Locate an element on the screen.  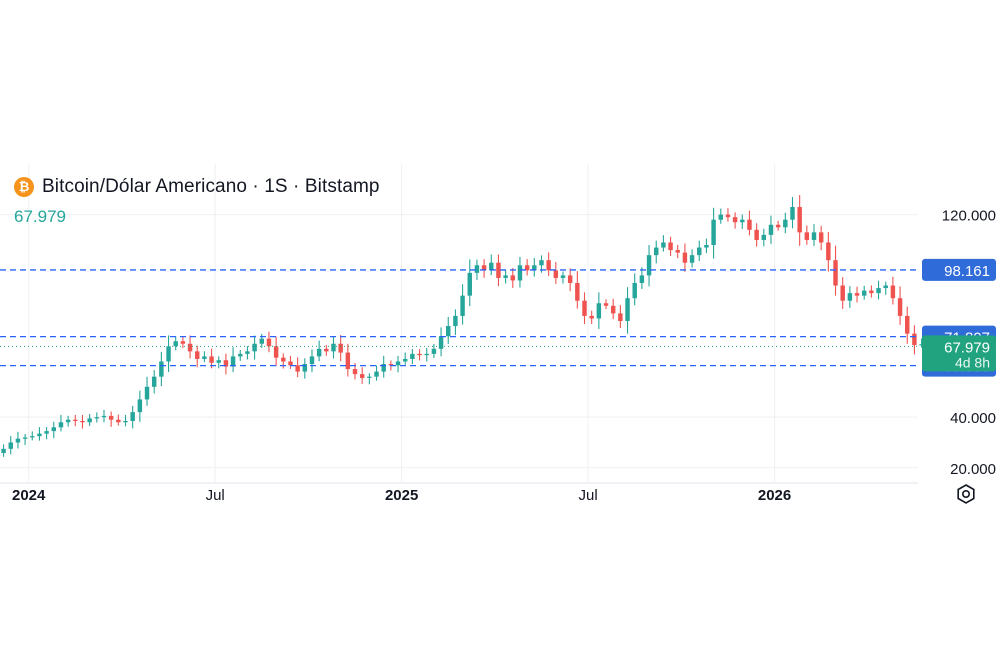
x-tick-label: Jul is located at coordinates (588, 495).